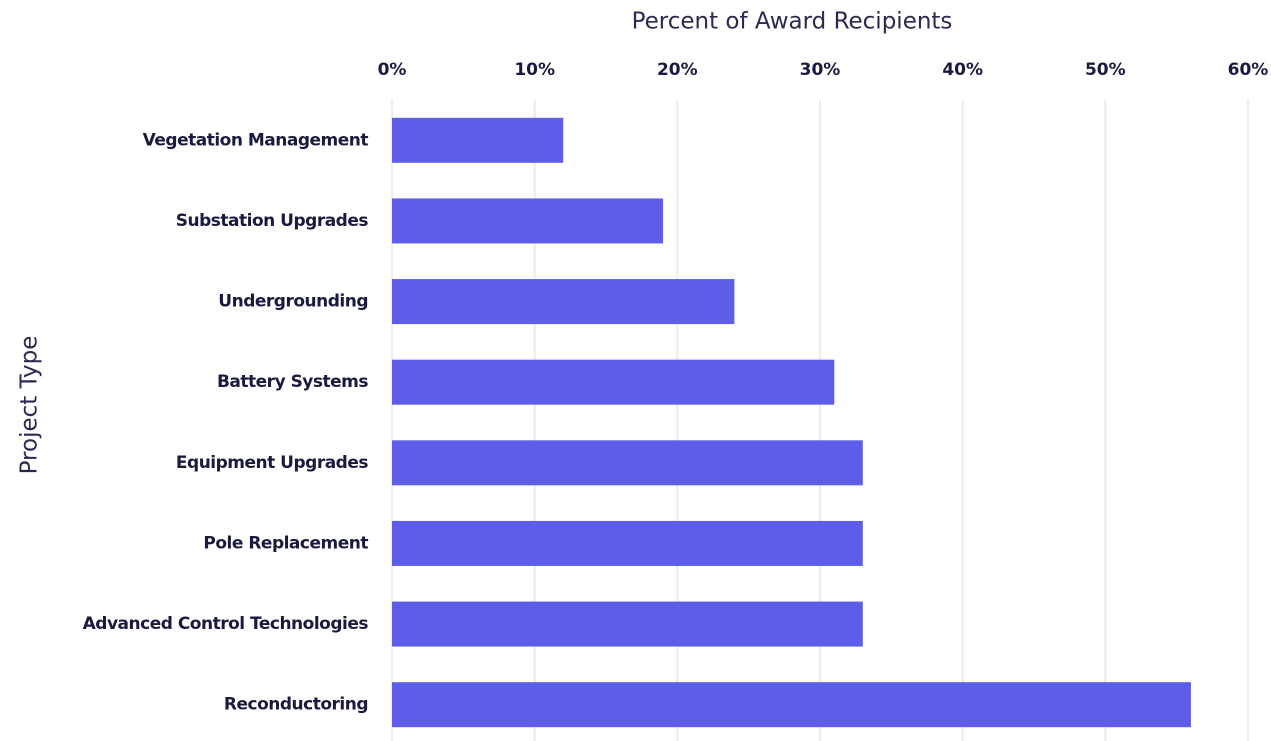 Image resolution: width=1271 pixels, height=741 pixels. Describe the element at coordinates (1105, 70) in the screenshot. I see `x-tick-label: 50%` at that location.